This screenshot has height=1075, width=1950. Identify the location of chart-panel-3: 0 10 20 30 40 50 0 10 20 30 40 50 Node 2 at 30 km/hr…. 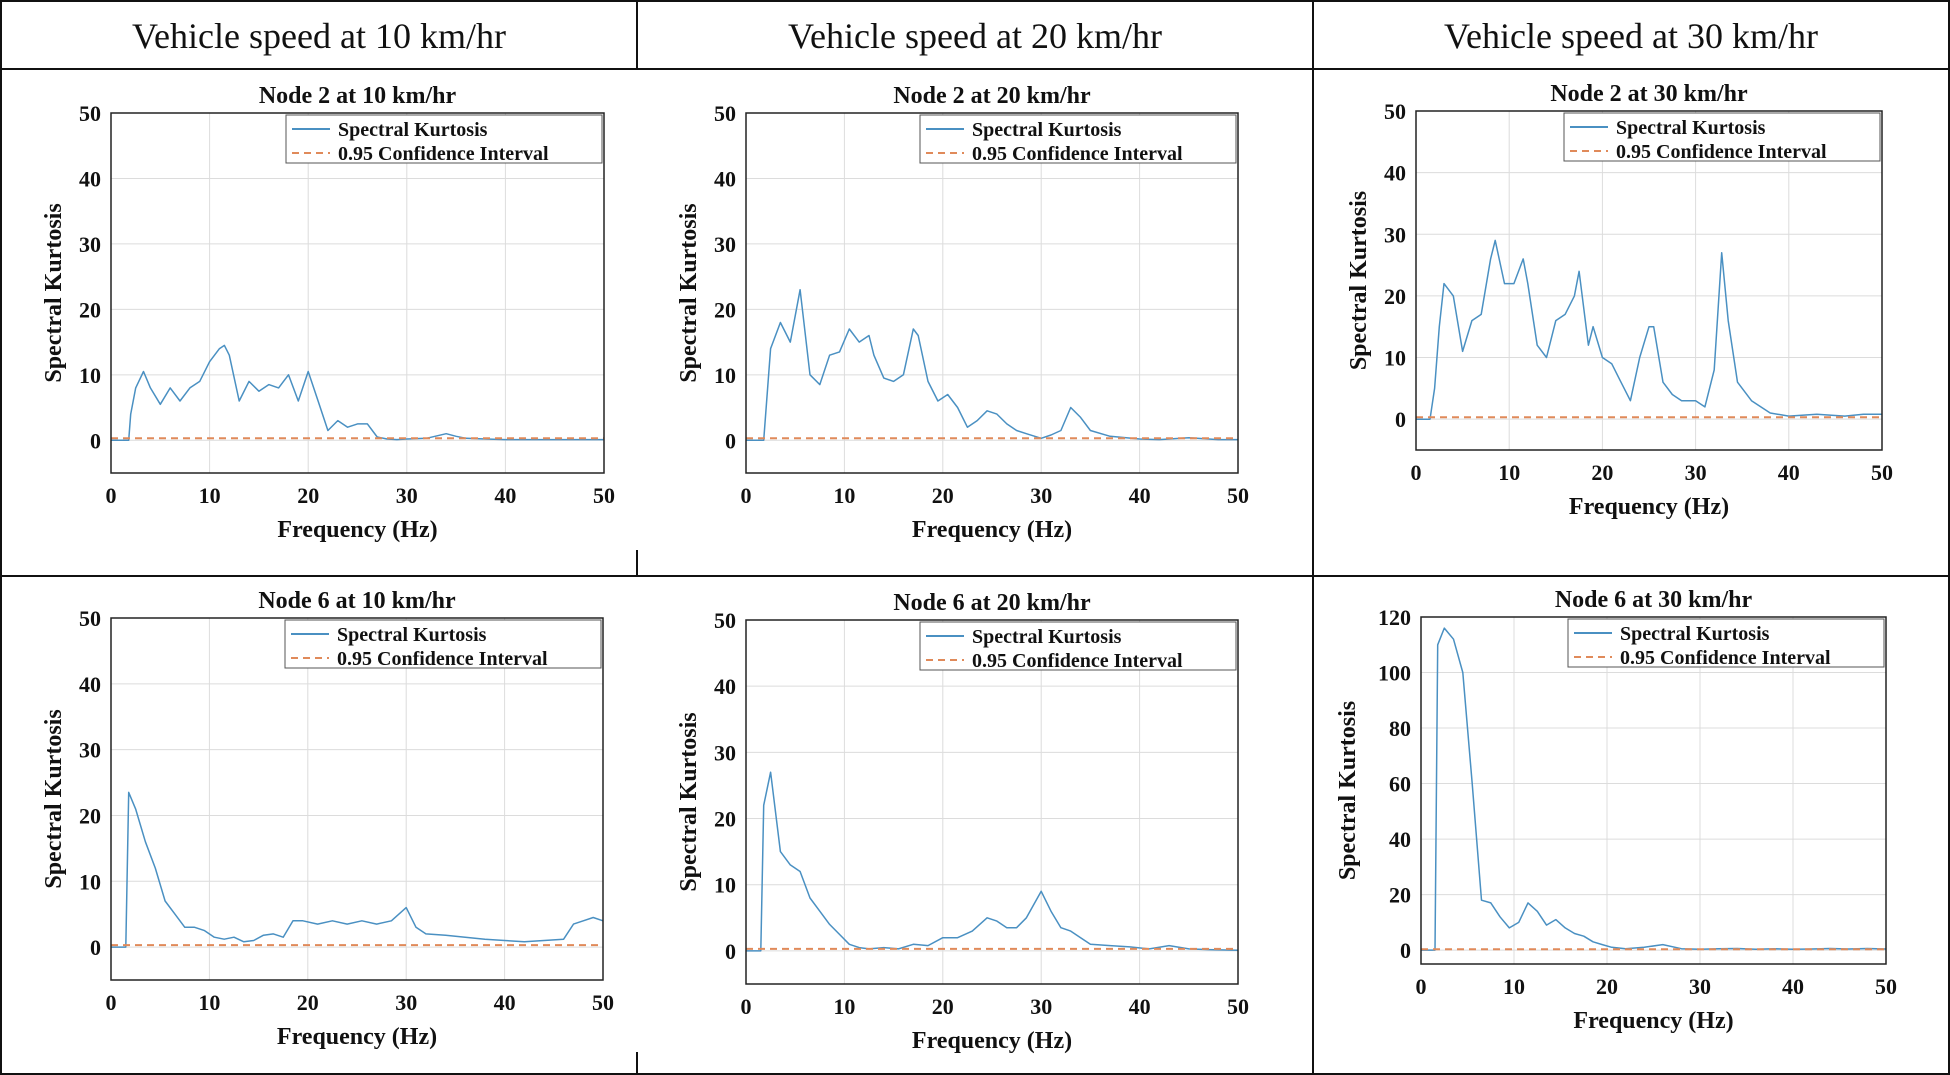
(1619, 300).